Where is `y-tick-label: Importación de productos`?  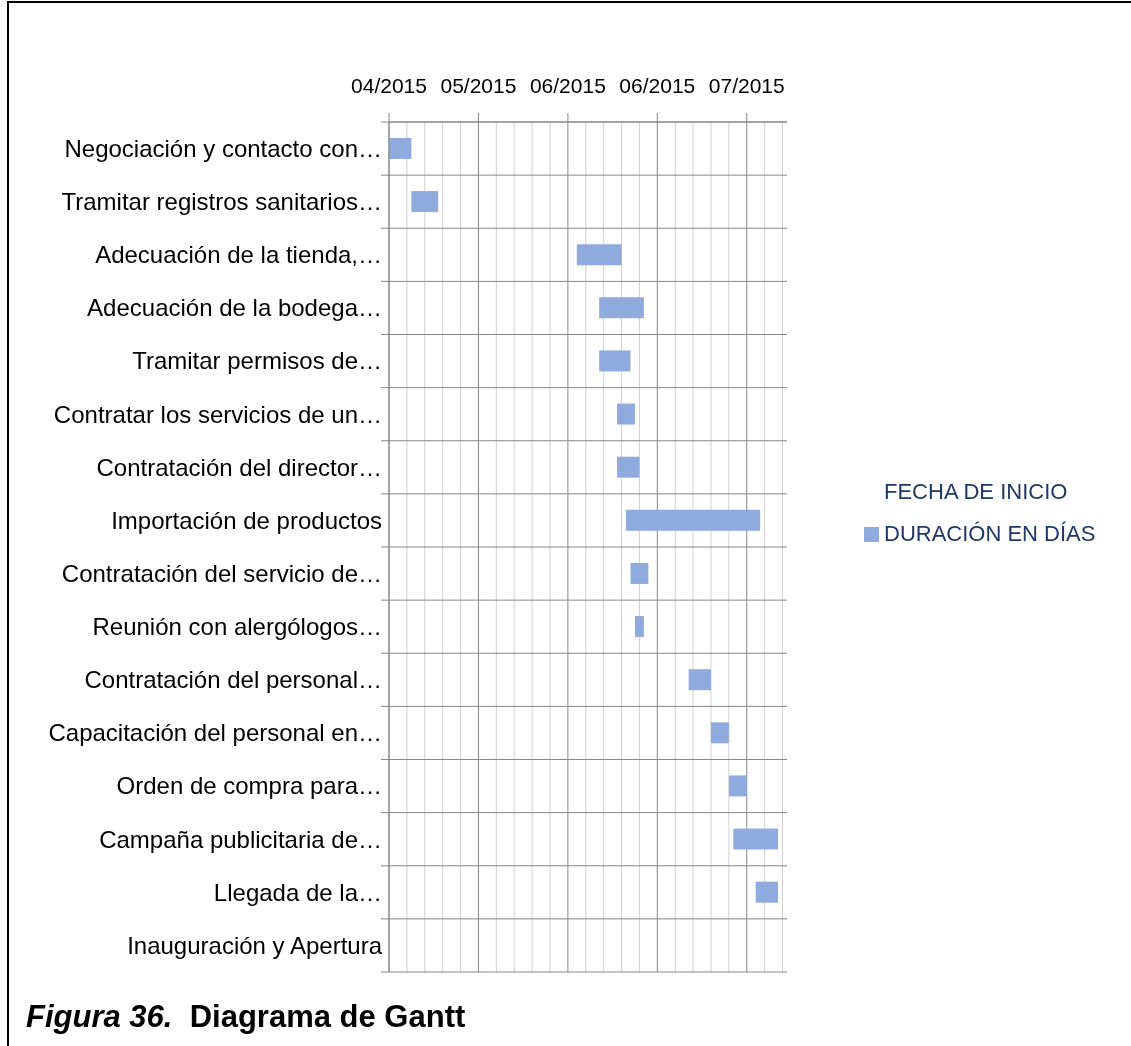
y-tick-label: Importación de productos is located at coordinates (246, 520).